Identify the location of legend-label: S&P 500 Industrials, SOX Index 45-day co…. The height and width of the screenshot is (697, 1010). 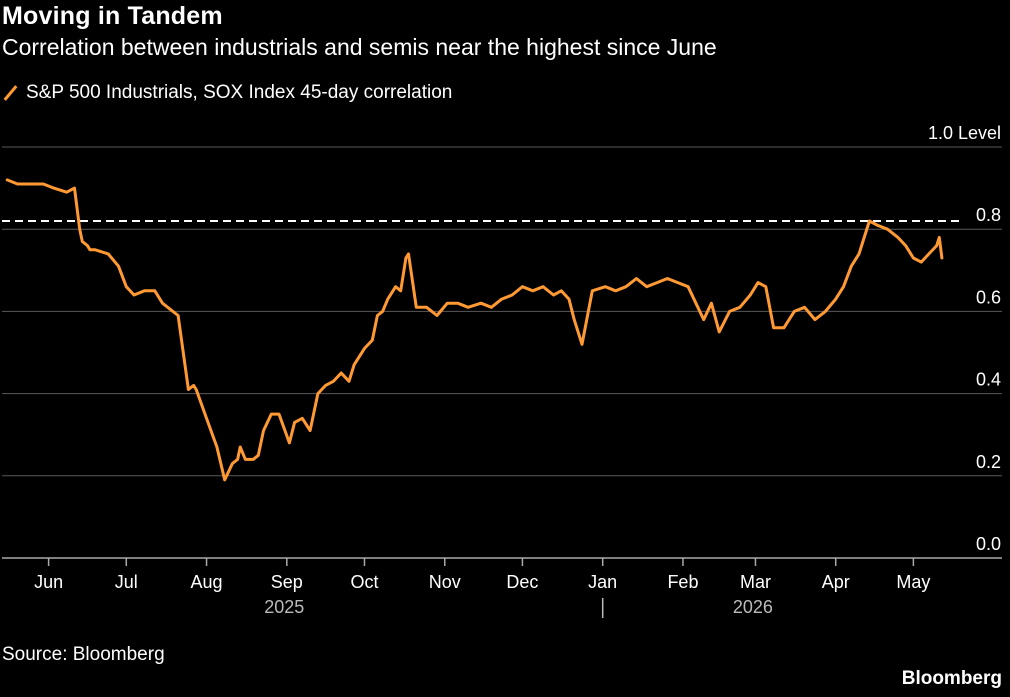
(239, 92).